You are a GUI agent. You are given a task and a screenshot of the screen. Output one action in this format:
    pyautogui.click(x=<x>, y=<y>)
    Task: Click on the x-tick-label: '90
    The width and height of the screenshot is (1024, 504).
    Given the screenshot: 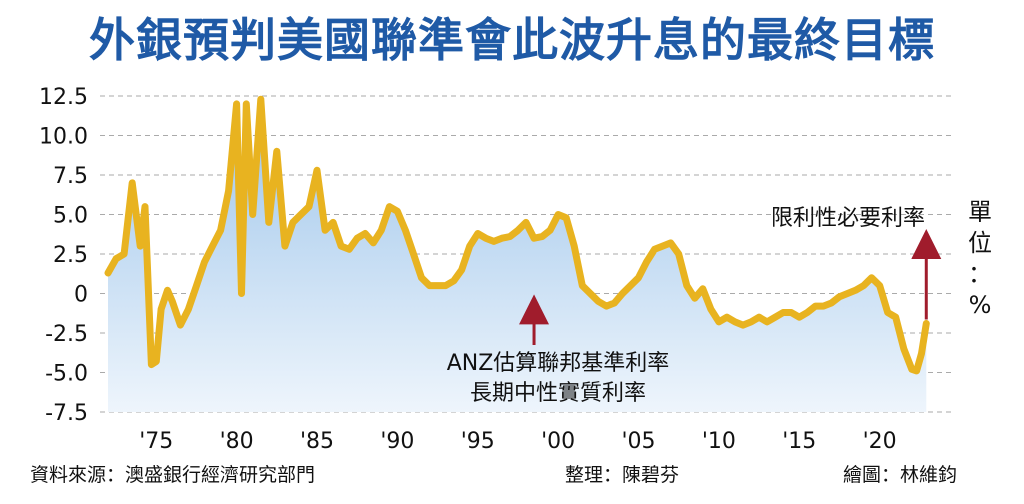 What is the action you would take?
    pyautogui.click(x=397, y=441)
    